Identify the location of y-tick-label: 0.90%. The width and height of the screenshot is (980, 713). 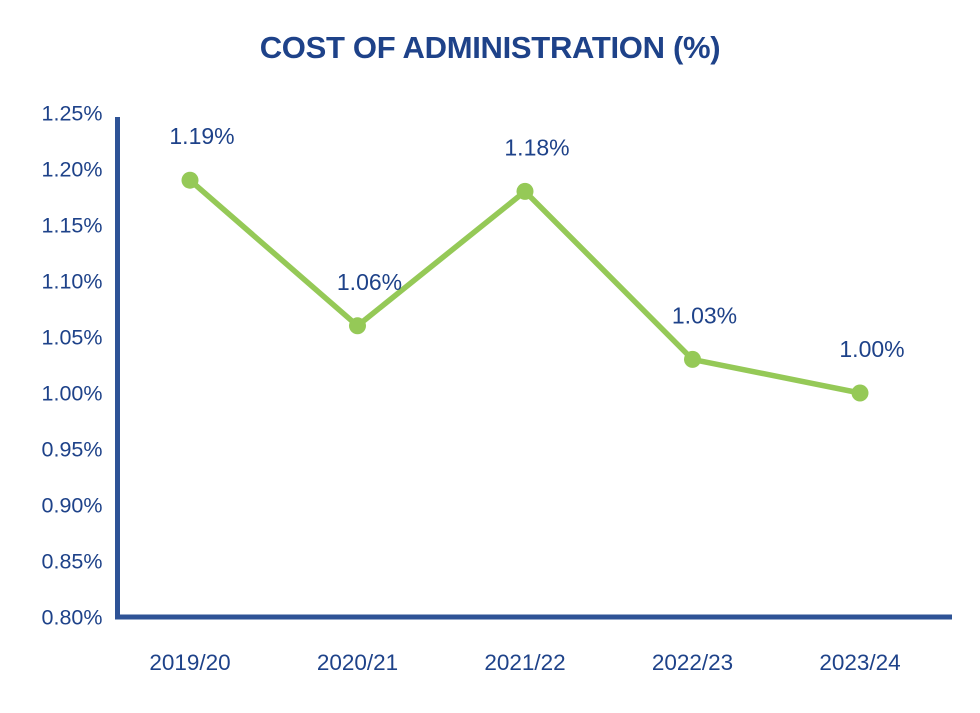
(72, 506).